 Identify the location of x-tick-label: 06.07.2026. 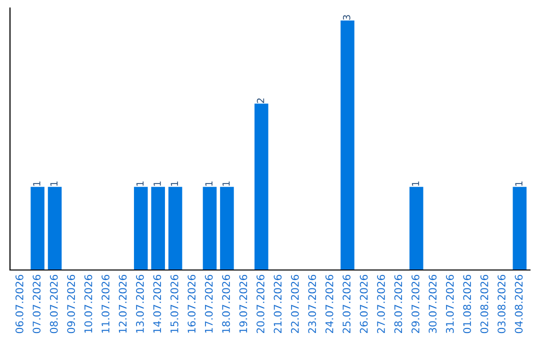
(19, 304).